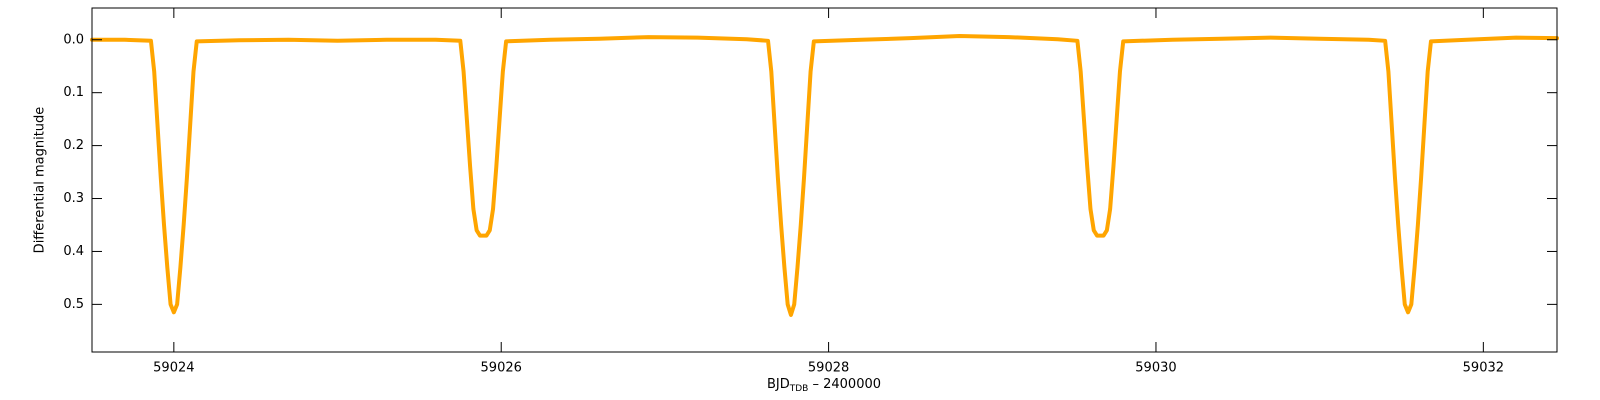  What do you see at coordinates (1155, 368) in the screenshot?
I see `x-tick-label: 59030` at bounding box center [1155, 368].